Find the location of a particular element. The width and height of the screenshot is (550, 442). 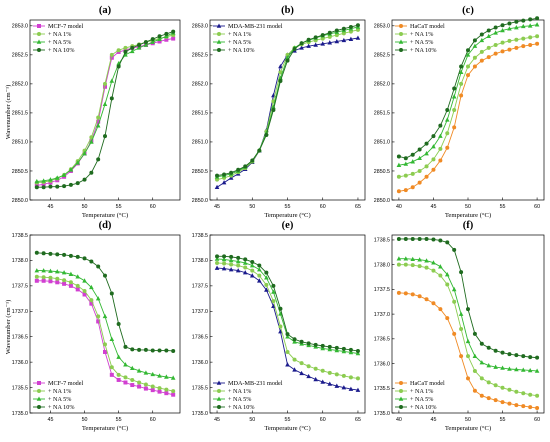

x-axis-label-a: Temperature (°C) is located at coordinates (105, 215).